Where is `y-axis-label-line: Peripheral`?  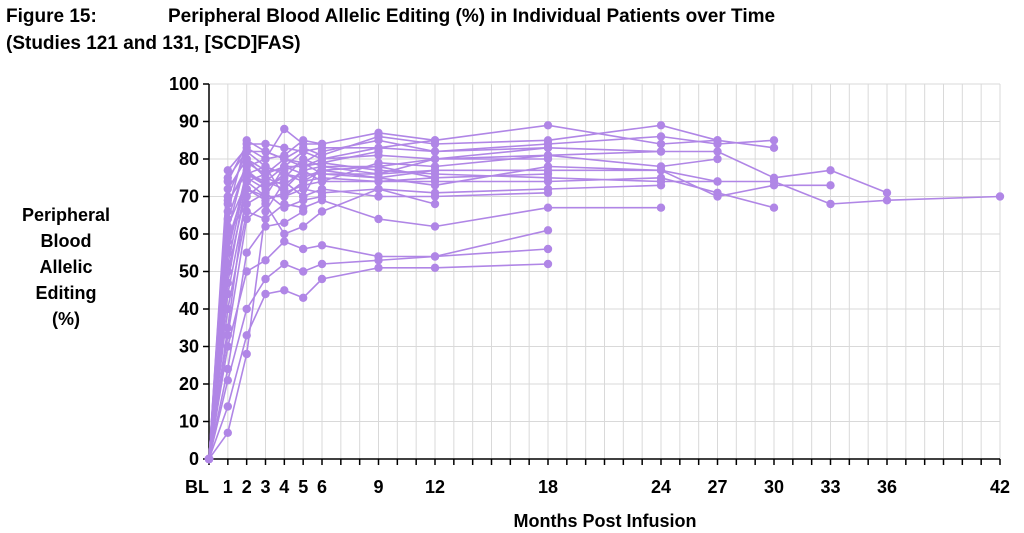 y-axis-label-line: Peripheral is located at coordinates (66, 215).